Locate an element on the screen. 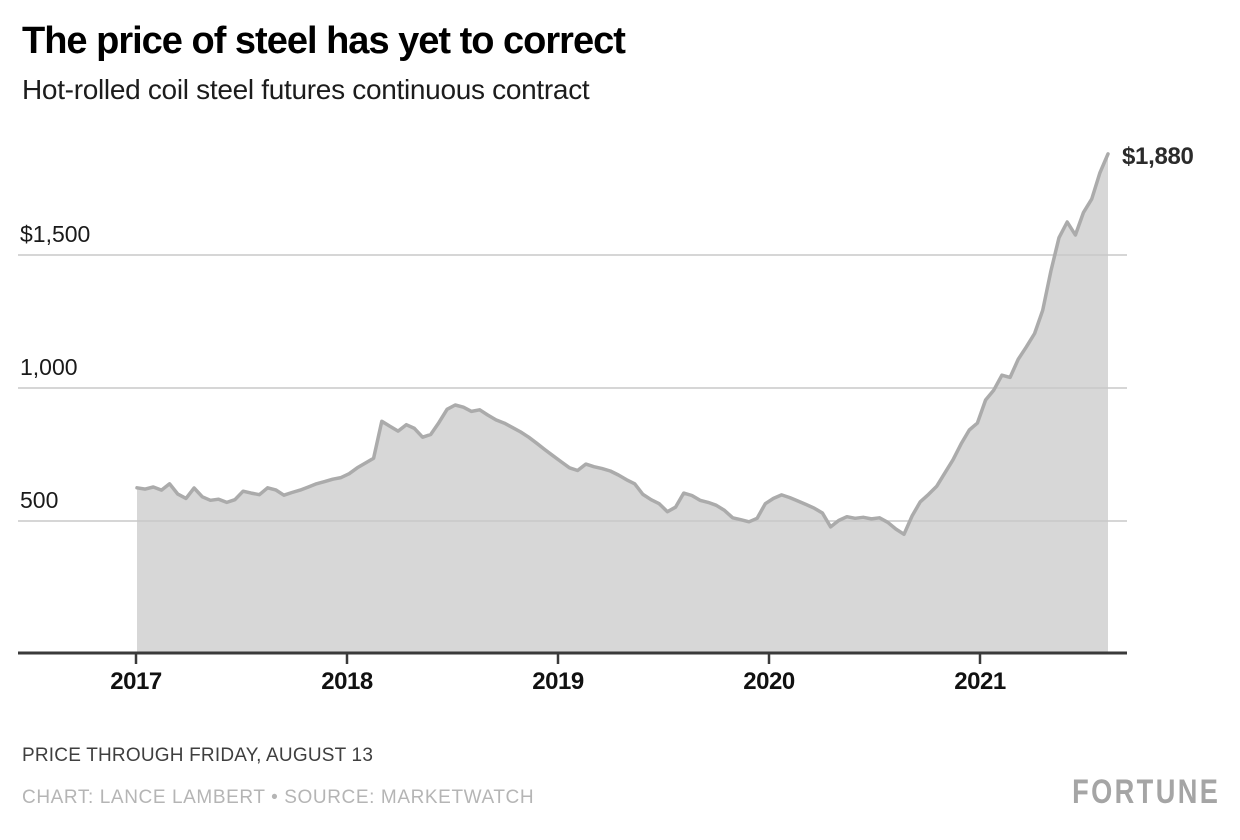 This screenshot has height=840, width=1240. price-through-note: PRICE THROUGH FRIDAY, AUGUST 13 is located at coordinates (198, 755).